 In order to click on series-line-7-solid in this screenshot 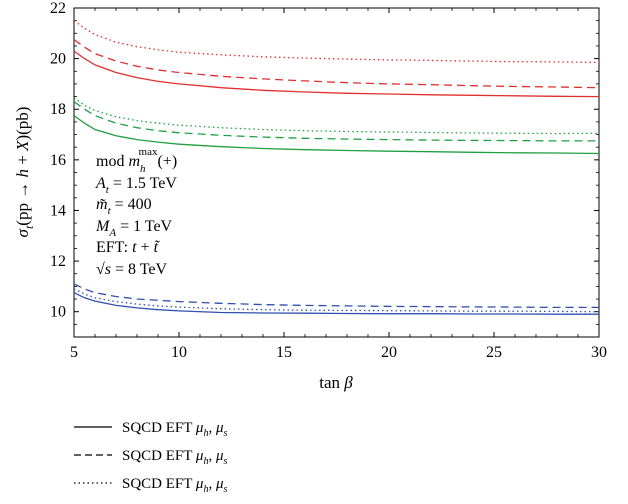, I will do `click(336, 303)`.